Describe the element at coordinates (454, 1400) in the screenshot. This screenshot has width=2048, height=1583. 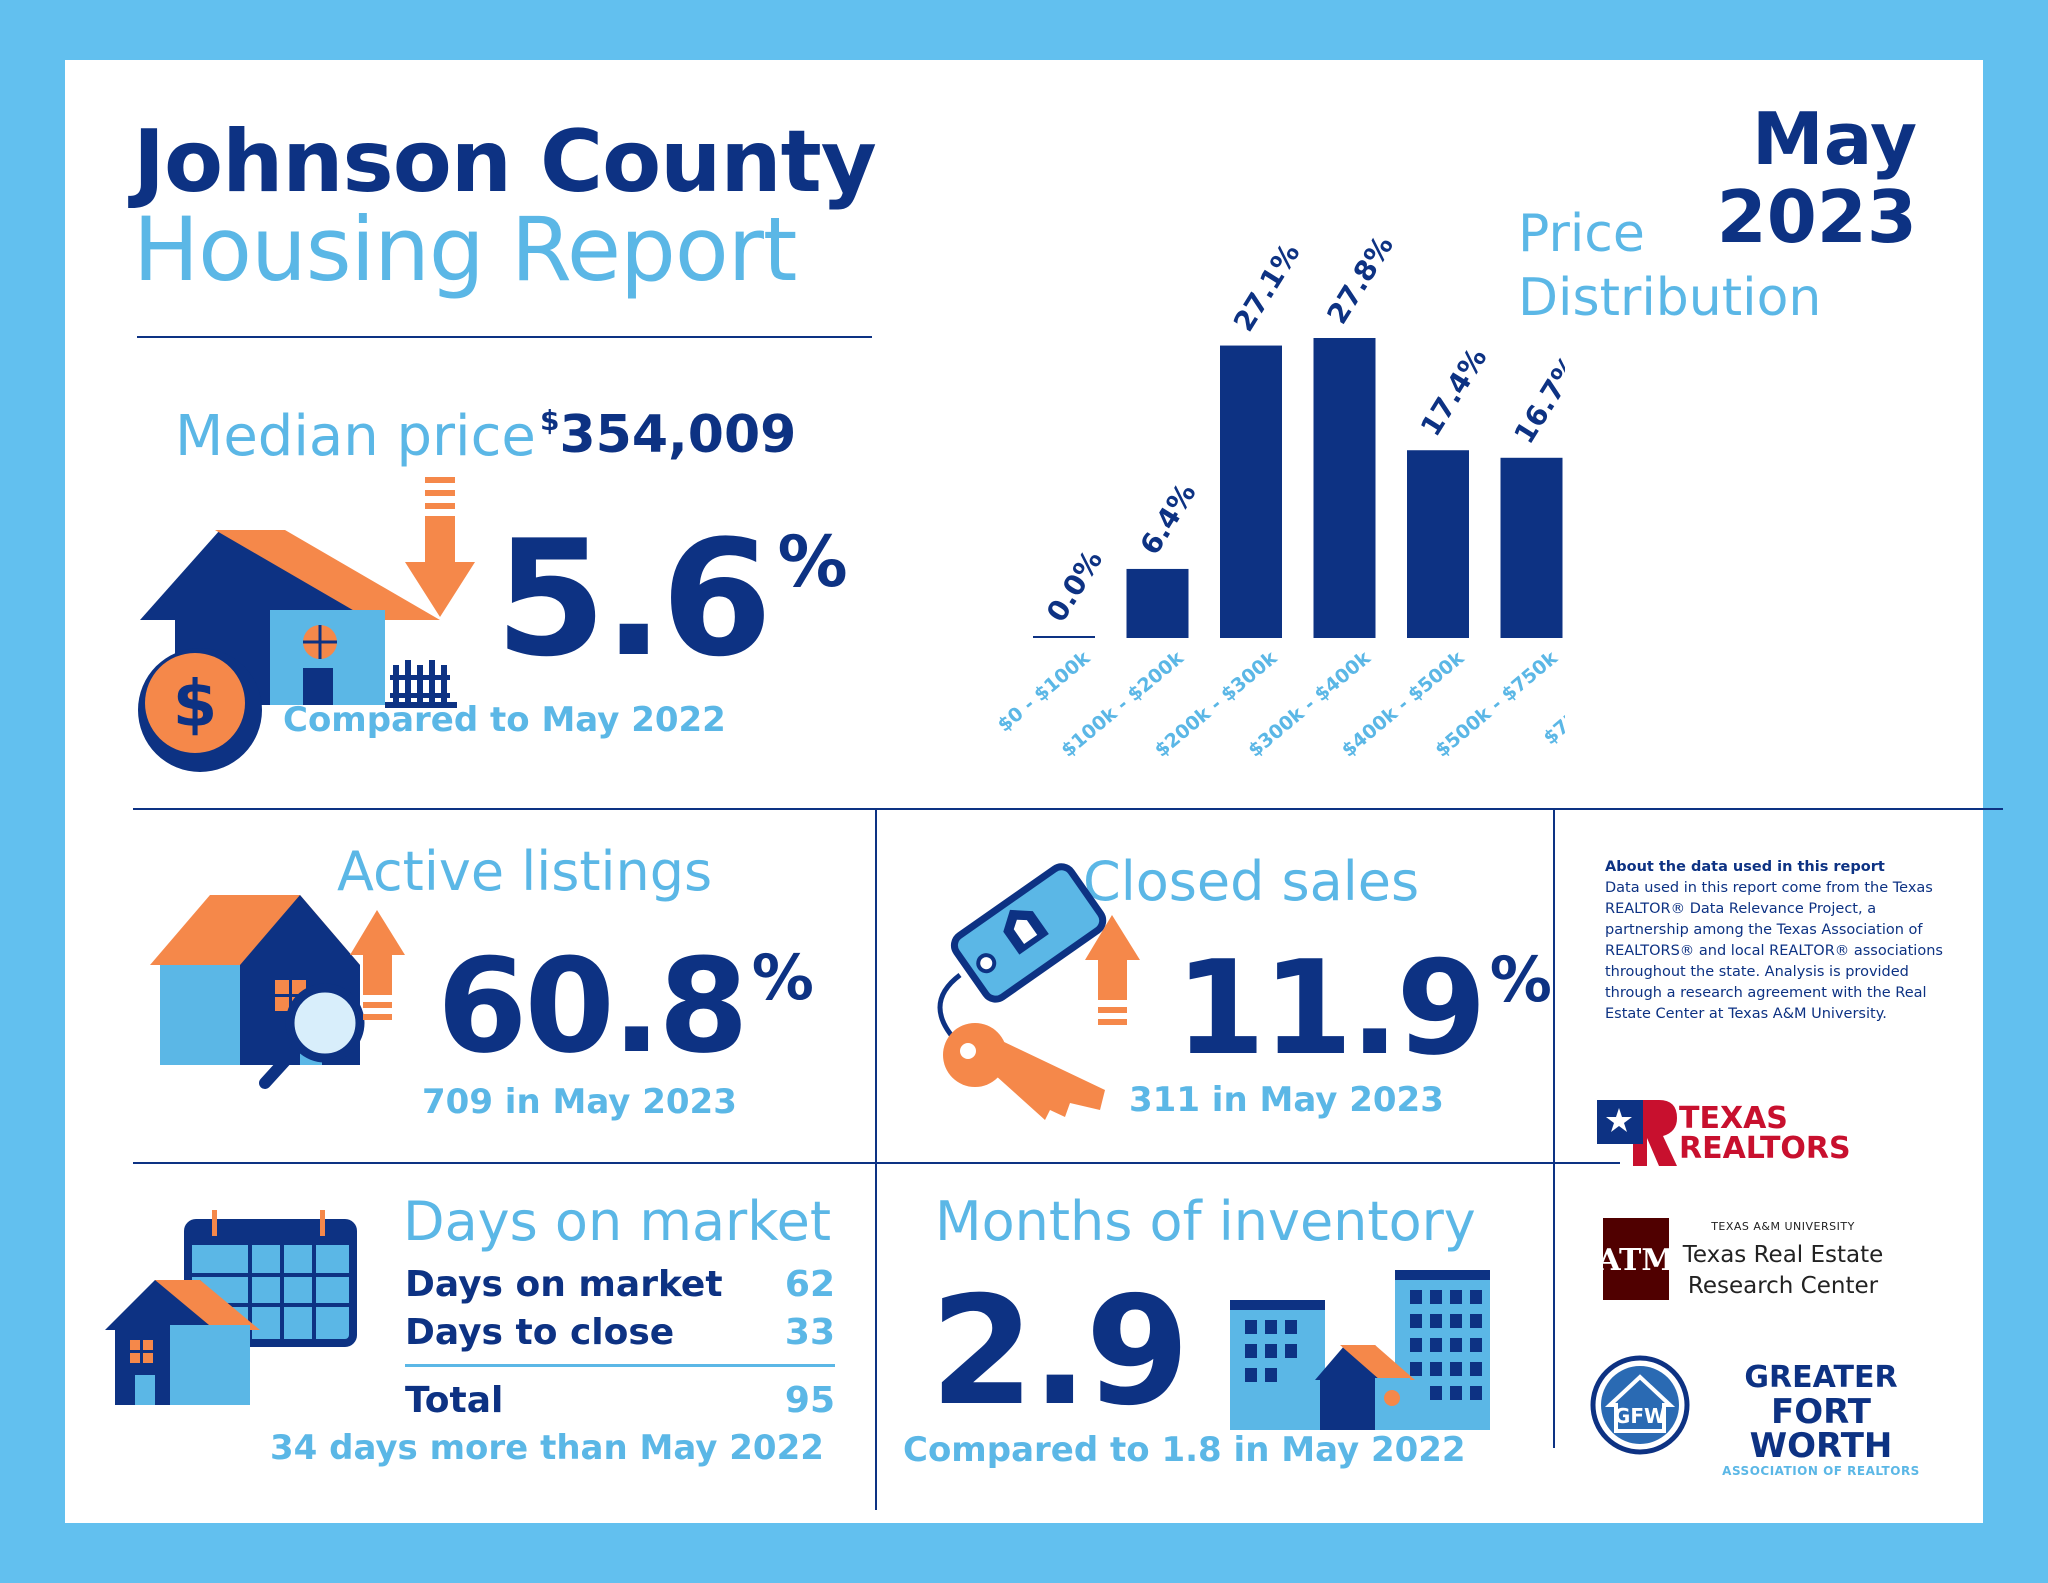
I see `dom-total-label: Total` at that location.